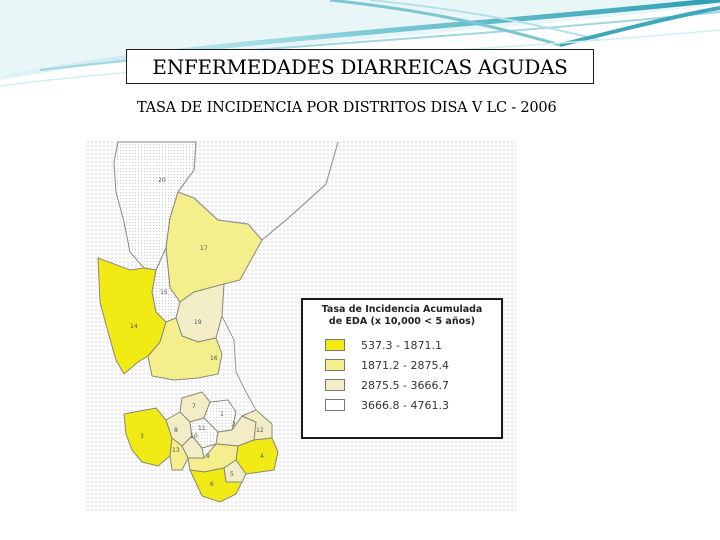 This screenshot has width=720, height=540. Describe the element at coordinates (202, 428) in the screenshot. I see `district-label-11: 11` at that location.